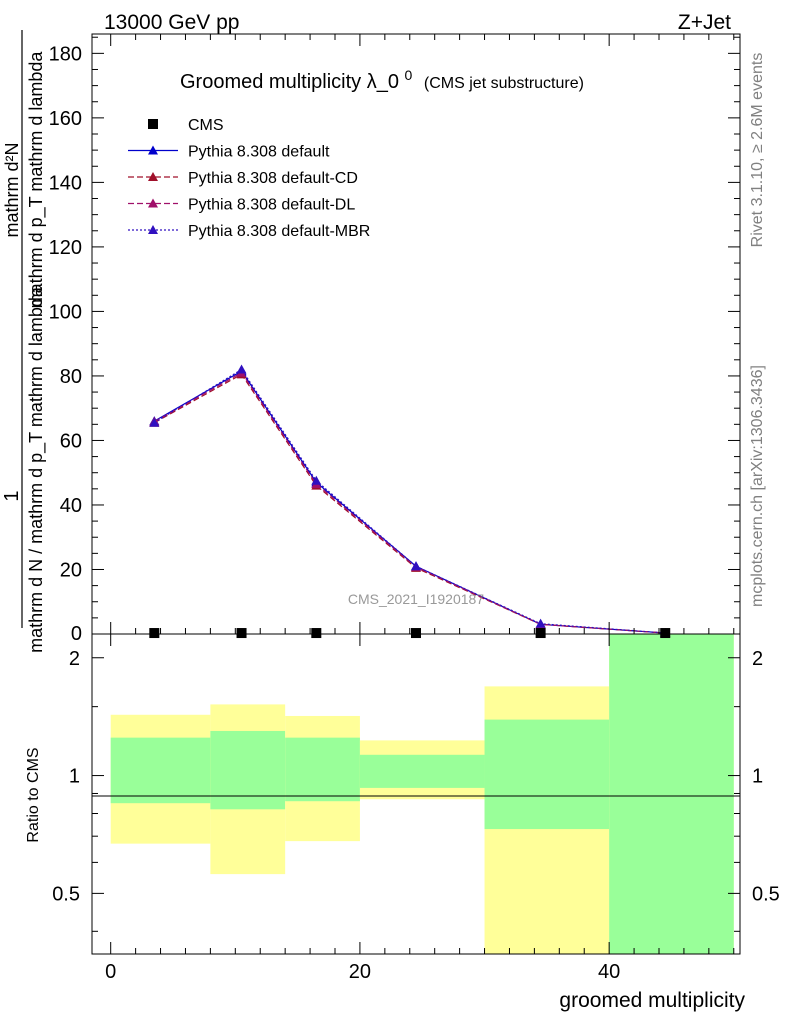 The image size is (786, 1024). Describe the element at coordinates (65, 54) in the screenshot. I see `y-tick-label: 180` at that location.